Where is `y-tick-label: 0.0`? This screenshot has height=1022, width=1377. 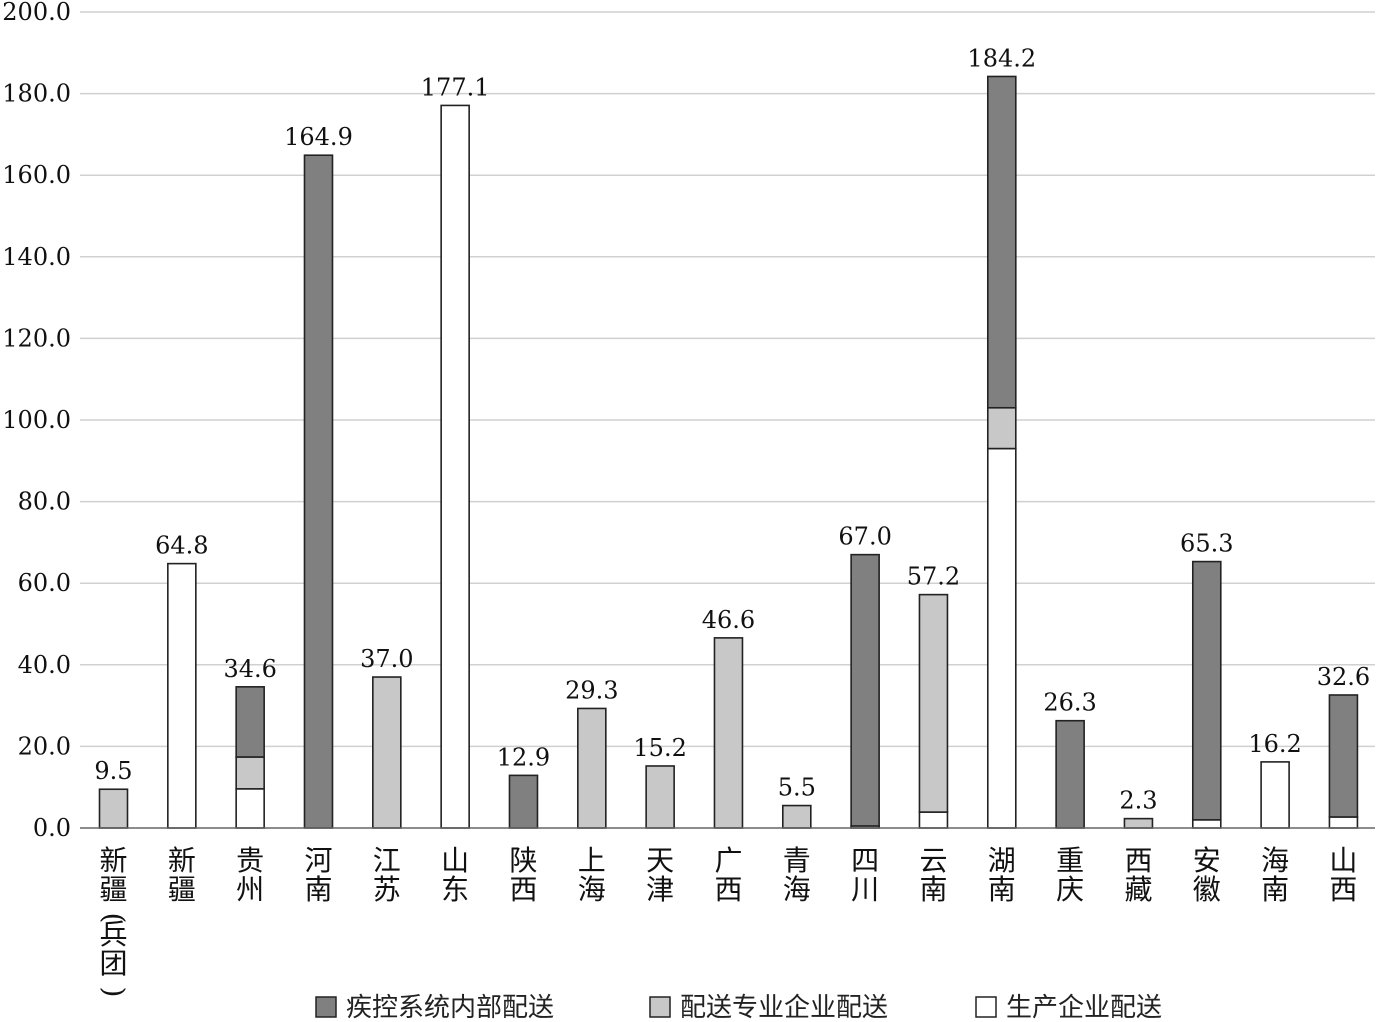
y-tick-label: 0.0 is located at coordinates (52, 828).